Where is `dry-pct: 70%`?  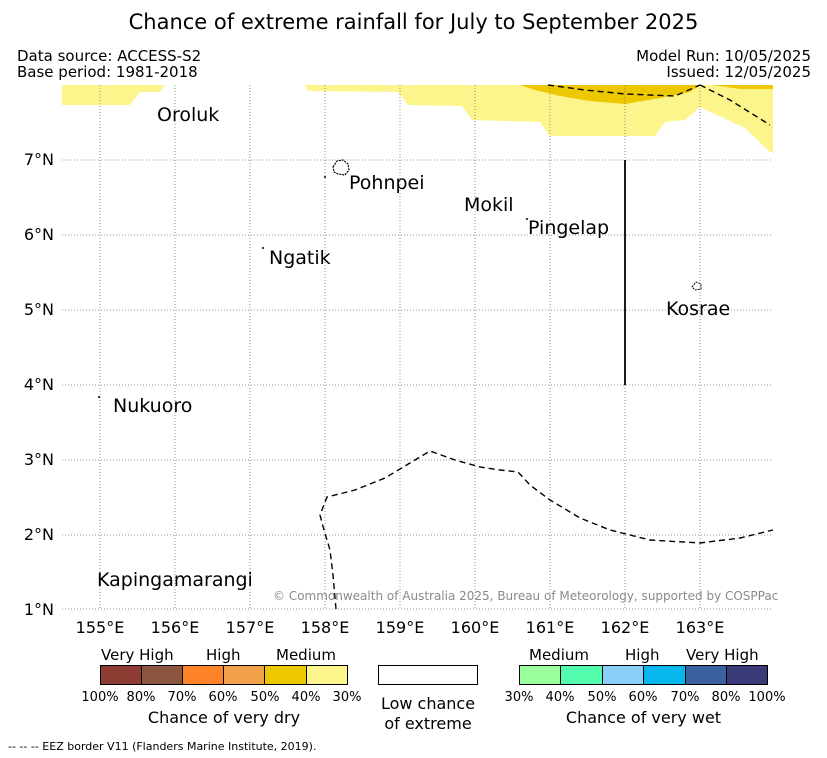
dry-pct: 70% is located at coordinates (182, 697).